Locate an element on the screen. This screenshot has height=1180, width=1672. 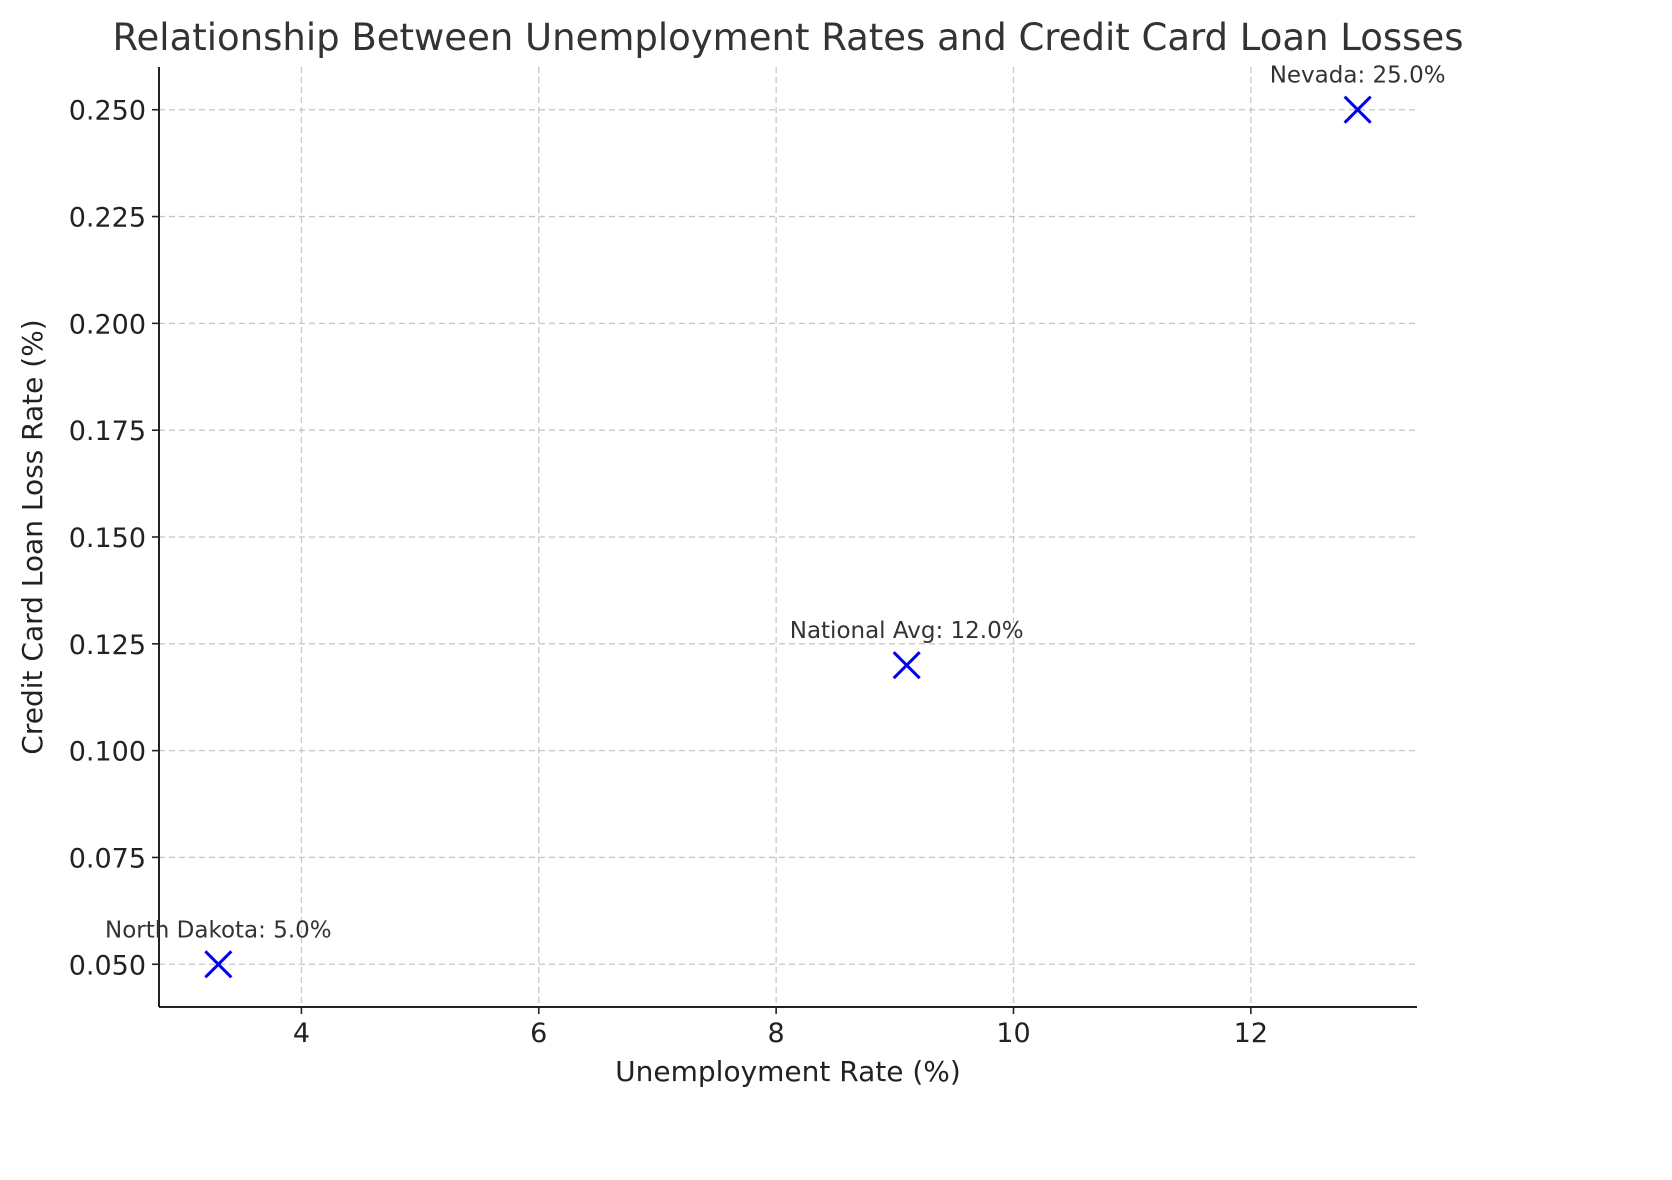
y-tick-label: 0.100 is located at coordinates (107, 752).